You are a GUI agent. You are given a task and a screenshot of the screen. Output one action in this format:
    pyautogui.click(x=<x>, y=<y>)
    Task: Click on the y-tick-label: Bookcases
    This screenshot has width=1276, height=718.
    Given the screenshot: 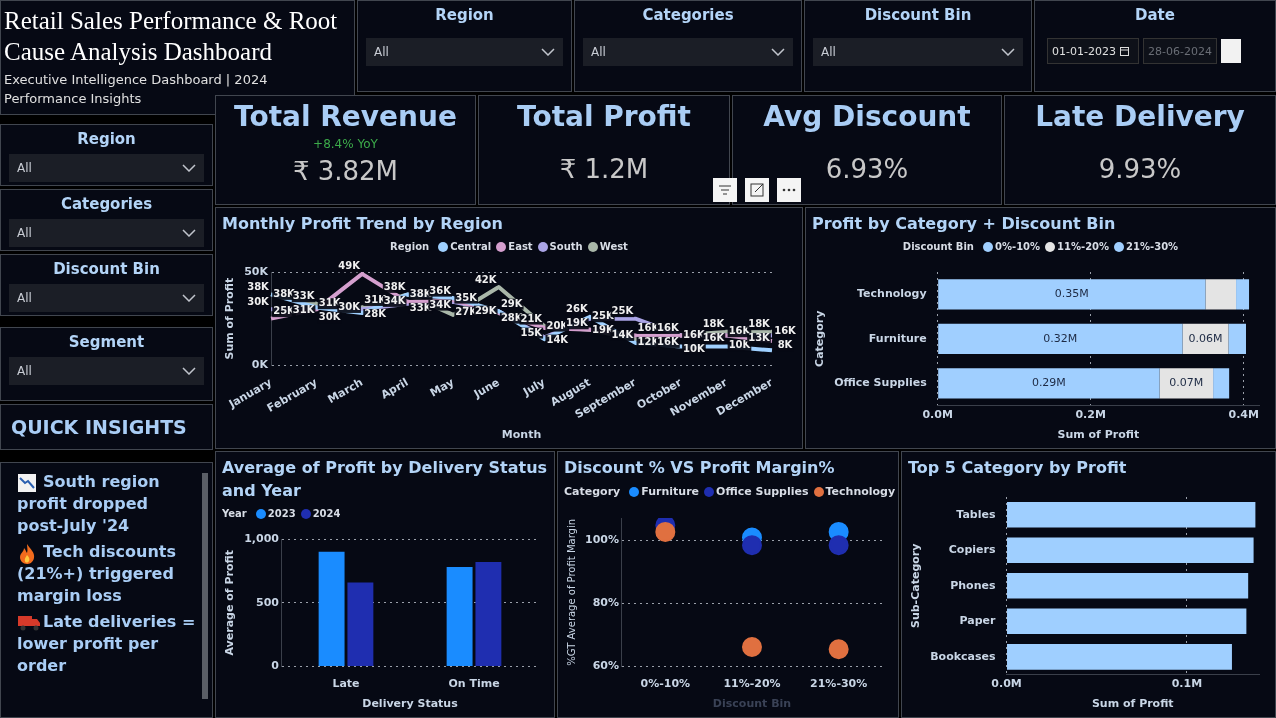 What is the action you would take?
    pyautogui.click(x=963, y=656)
    